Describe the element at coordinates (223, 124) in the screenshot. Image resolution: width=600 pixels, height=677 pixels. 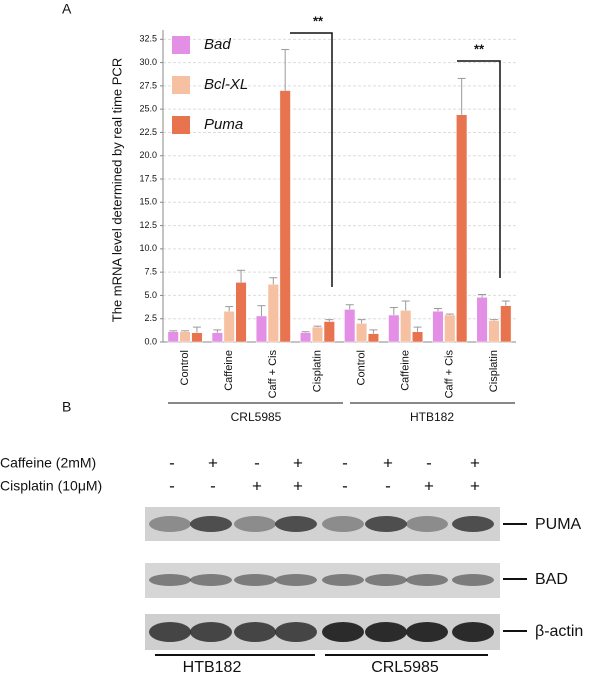
I see `legend-label: Puma` at that location.